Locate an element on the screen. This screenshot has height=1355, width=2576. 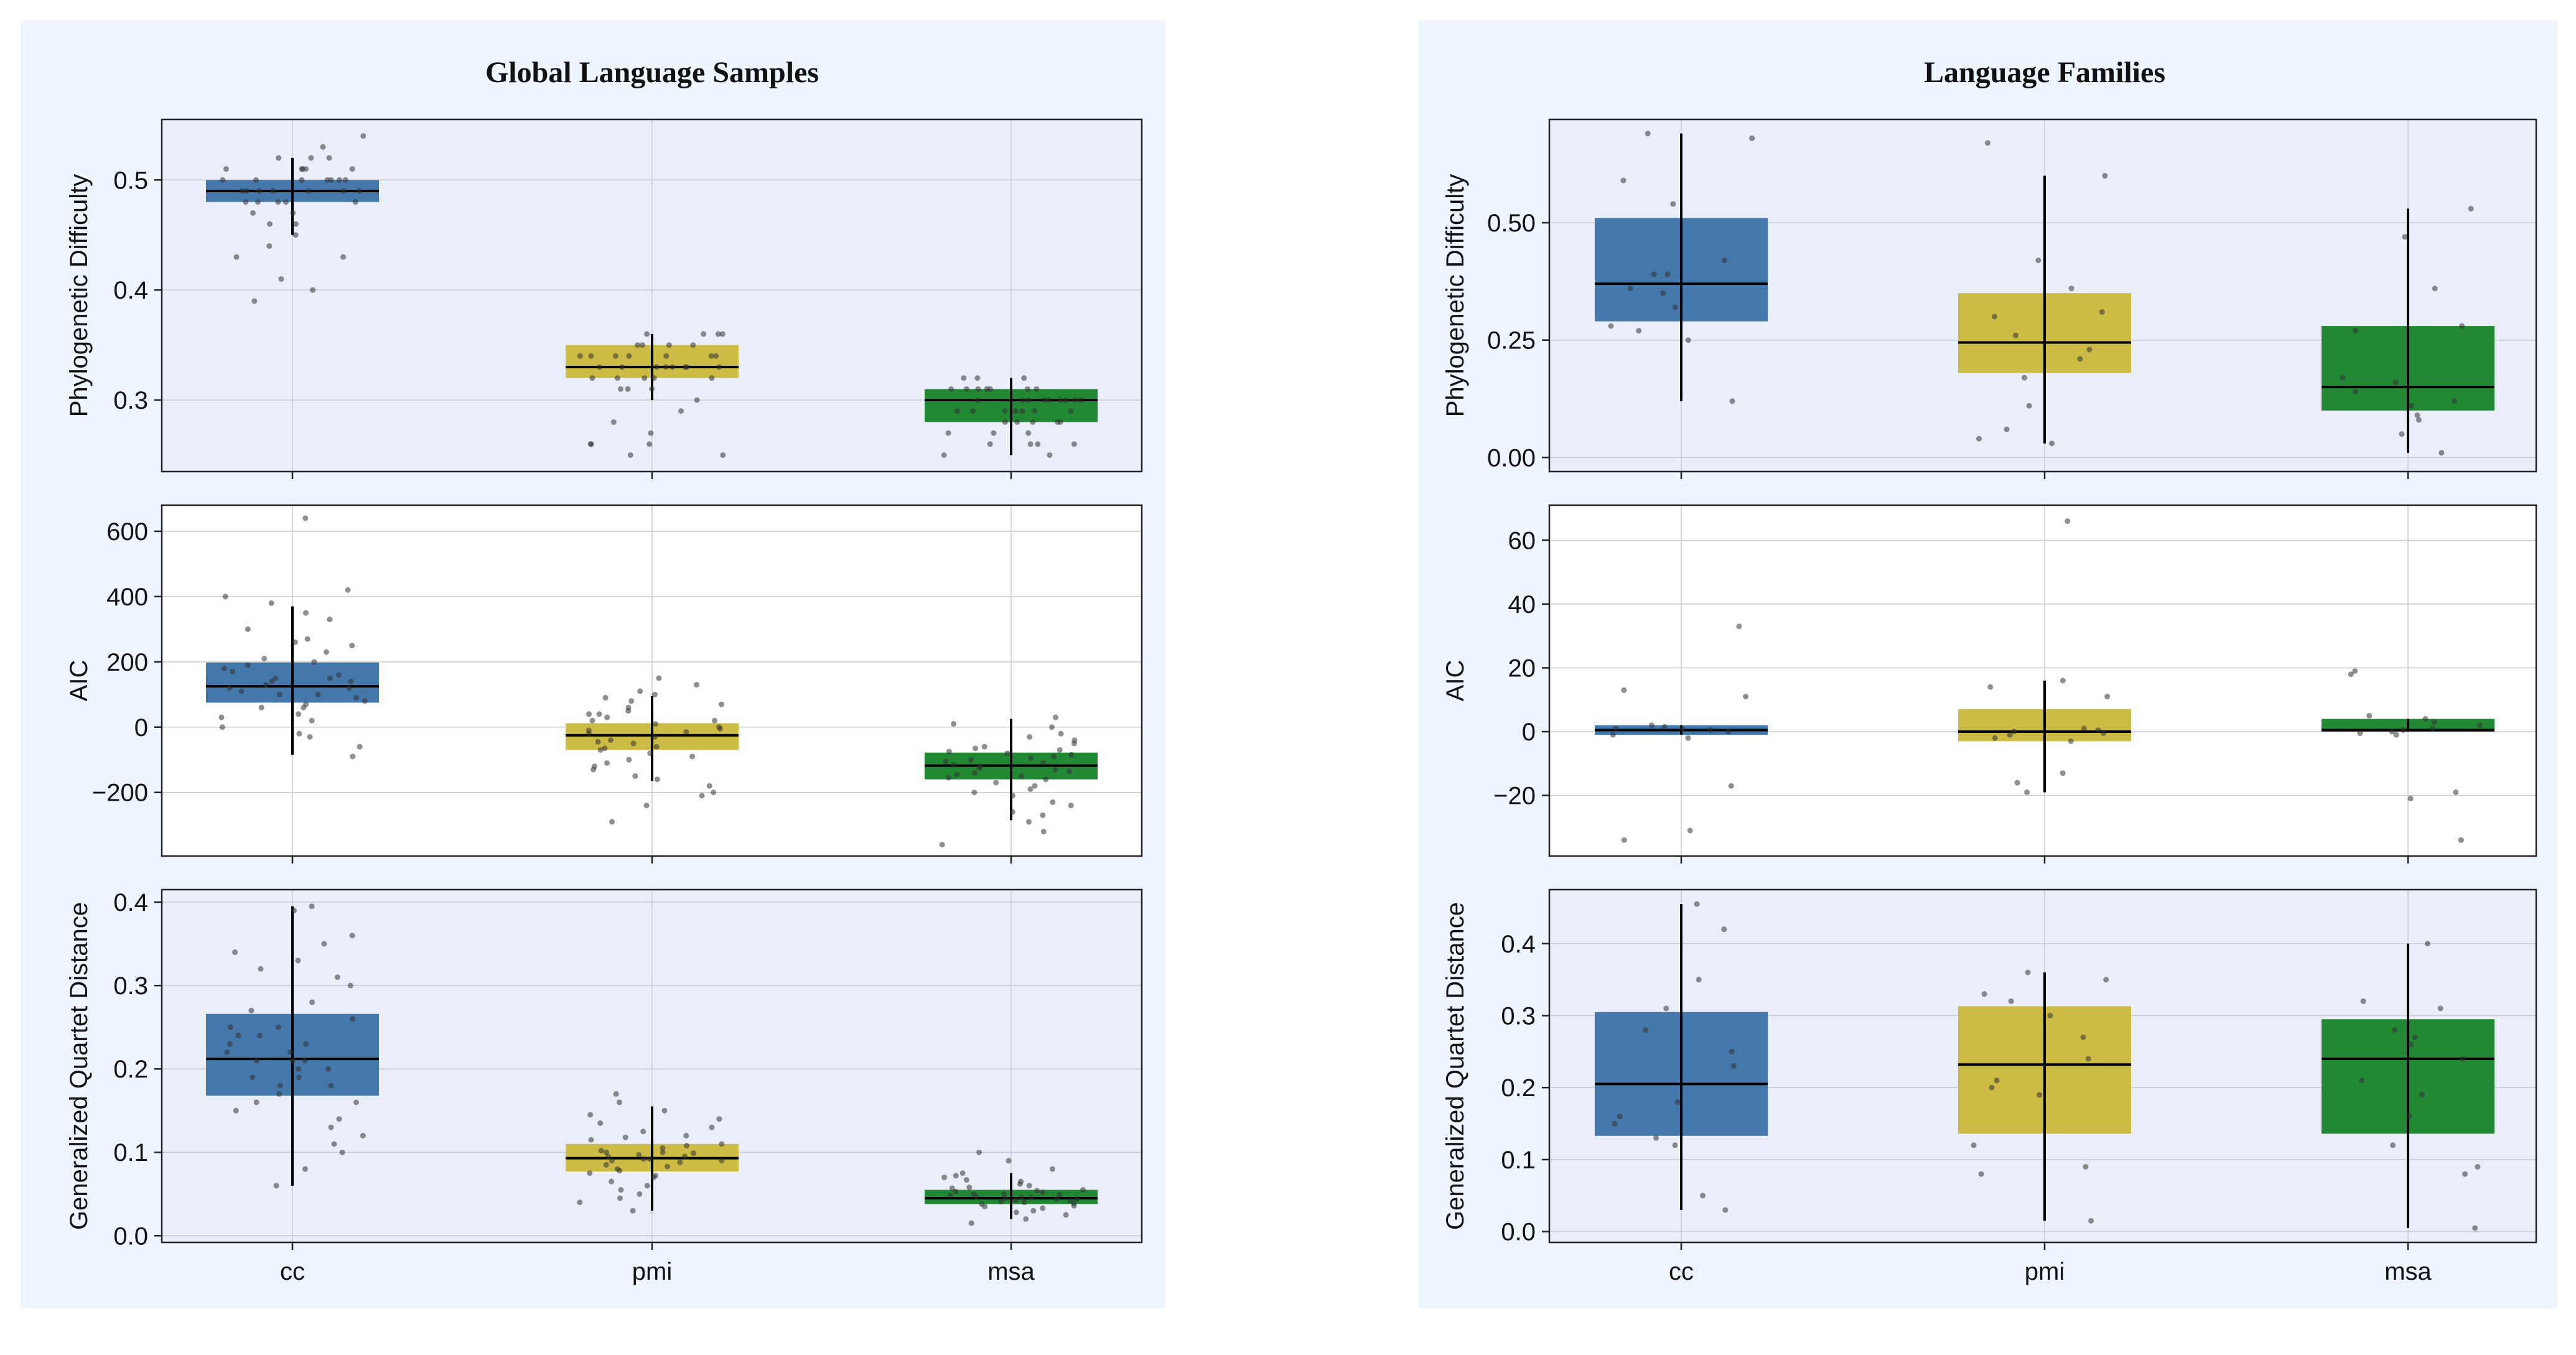
y-tick-label: 20 is located at coordinates (1522, 668).